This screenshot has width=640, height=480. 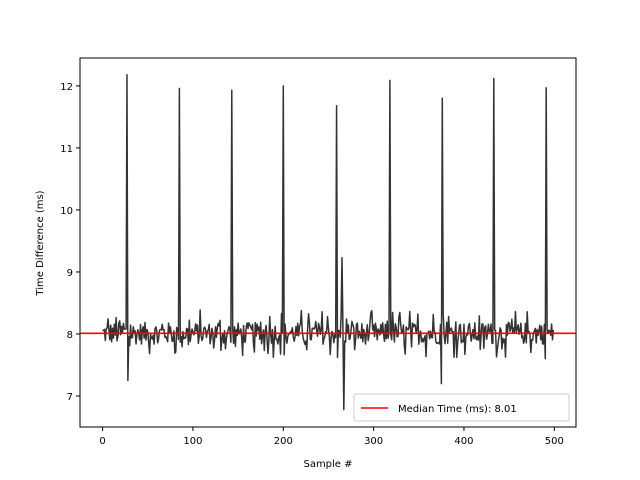 I want to click on y-axis-label: Time Difference (ms), so click(x=40, y=243).